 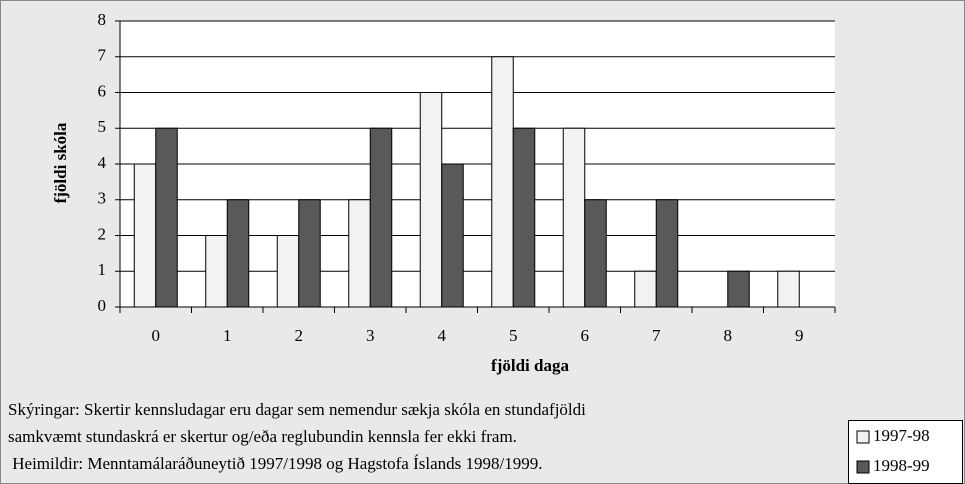 I want to click on x-tick-label: 0, so click(x=156, y=335).